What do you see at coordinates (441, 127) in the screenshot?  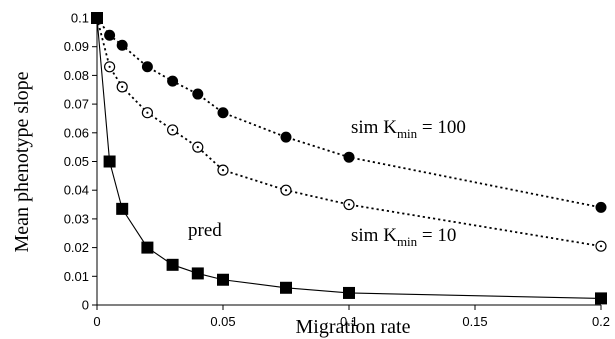 I see `annotation-sim-kmin-100-value: = 100` at bounding box center [441, 127].